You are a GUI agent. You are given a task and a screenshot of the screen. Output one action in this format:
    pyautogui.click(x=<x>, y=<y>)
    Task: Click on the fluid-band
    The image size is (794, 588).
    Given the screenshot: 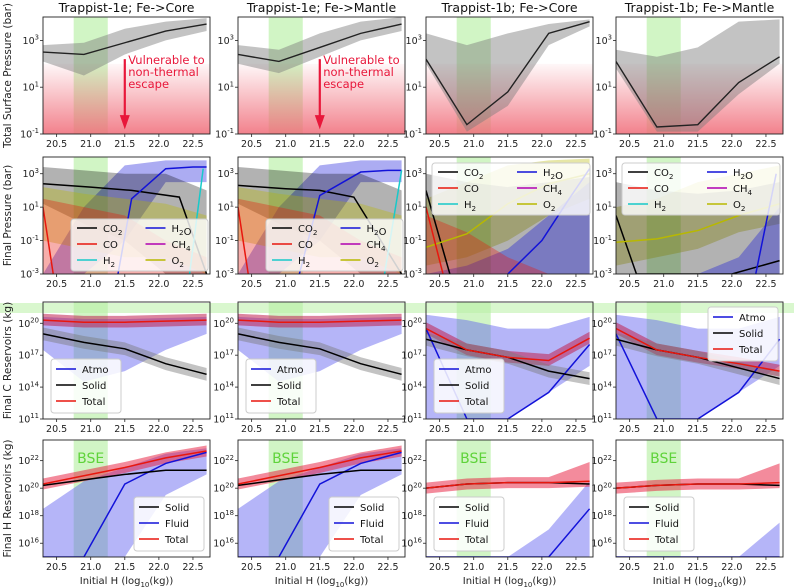 What is the action you would take?
    pyautogui.click(x=508, y=519)
    